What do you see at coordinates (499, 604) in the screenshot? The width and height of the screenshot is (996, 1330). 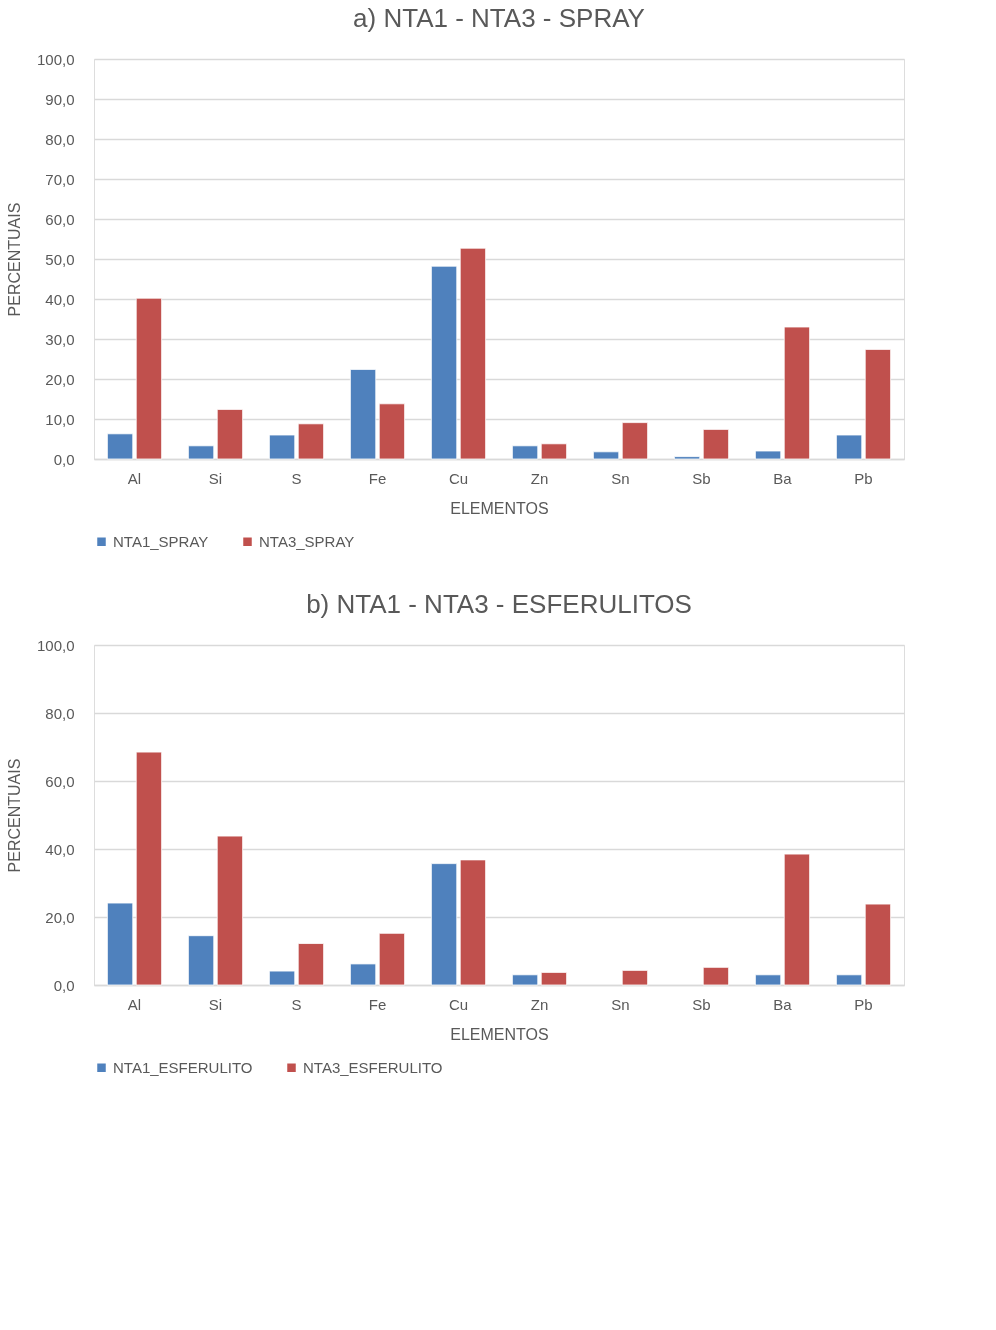 I see `chart-title: b) NTA1 - NTA3 - ESFERULITOS` at bounding box center [499, 604].